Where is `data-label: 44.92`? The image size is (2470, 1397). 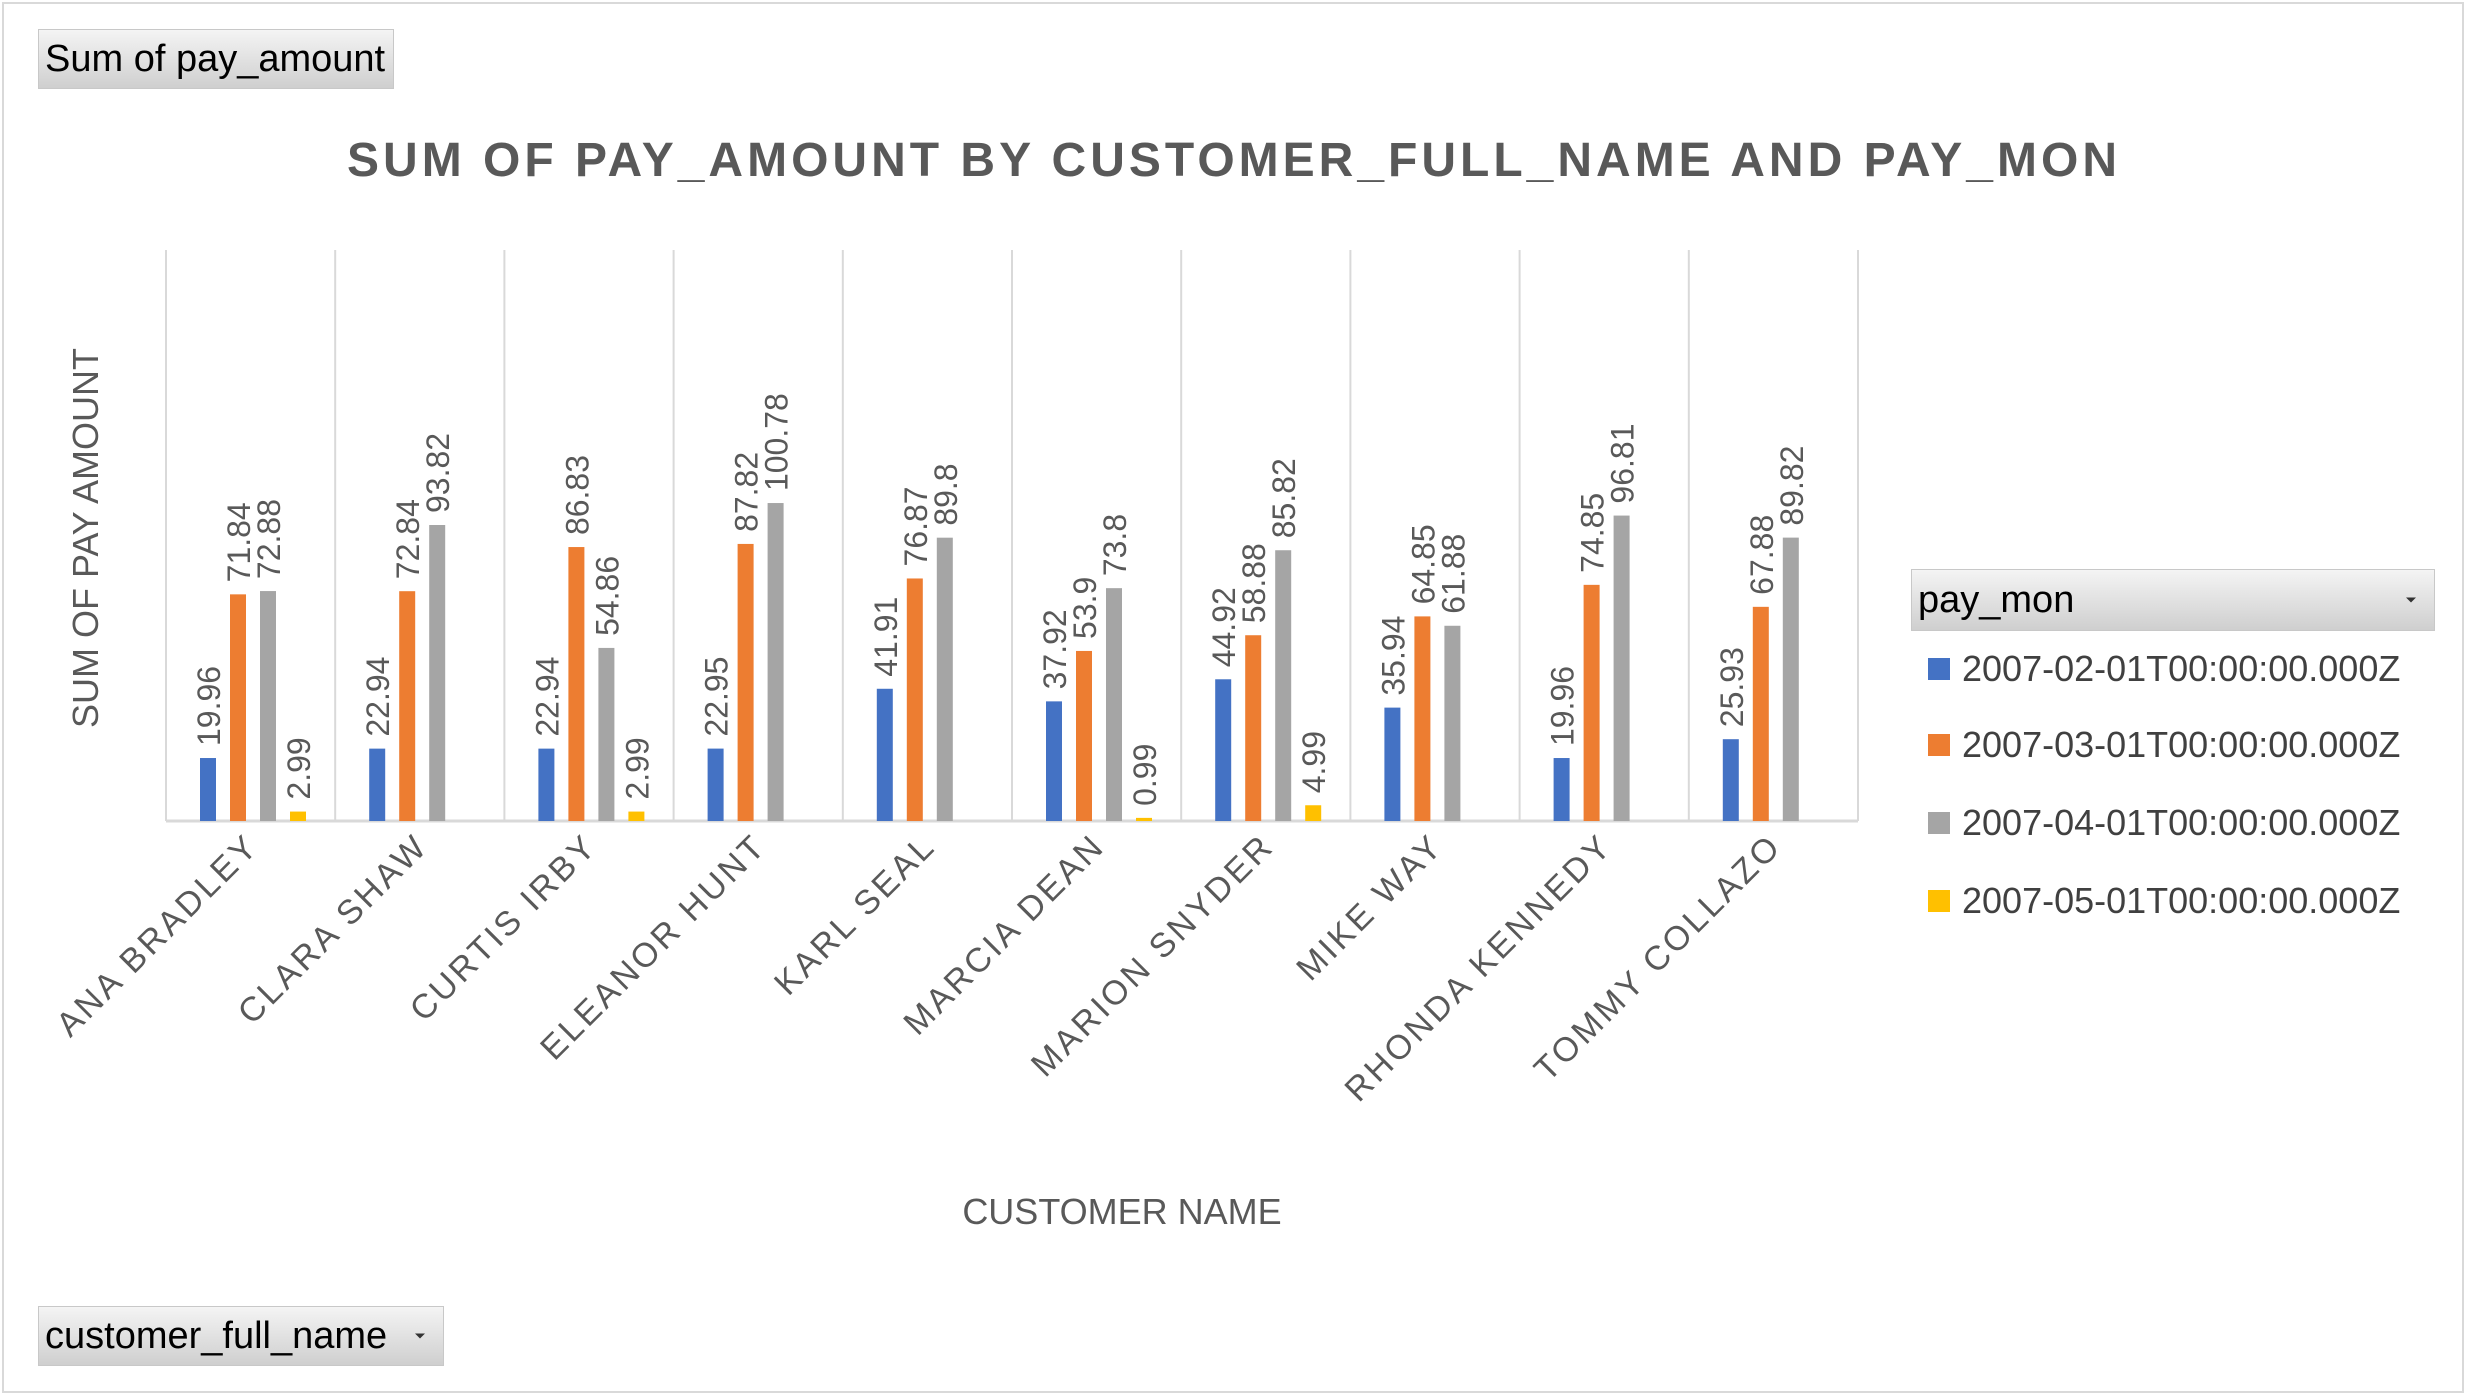
data-label: 44.92 is located at coordinates (1224, 627).